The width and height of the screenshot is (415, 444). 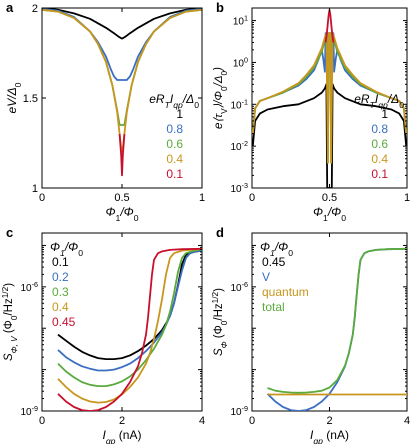 What do you see at coordinates (224, 344) in the screenshot?
I see `y-axis-label-part: Φ` at bounding box center [224, 344].